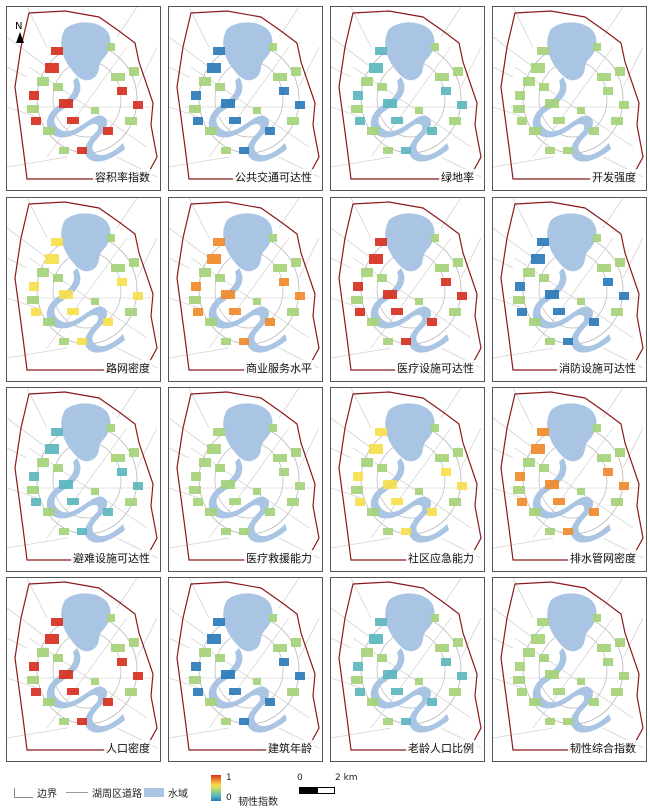 This screenshot has height=811, width=650. What do you see at coordinates (19, 26) in the screenshot?
I see `north-label: N` at bounding box center [19, 26].